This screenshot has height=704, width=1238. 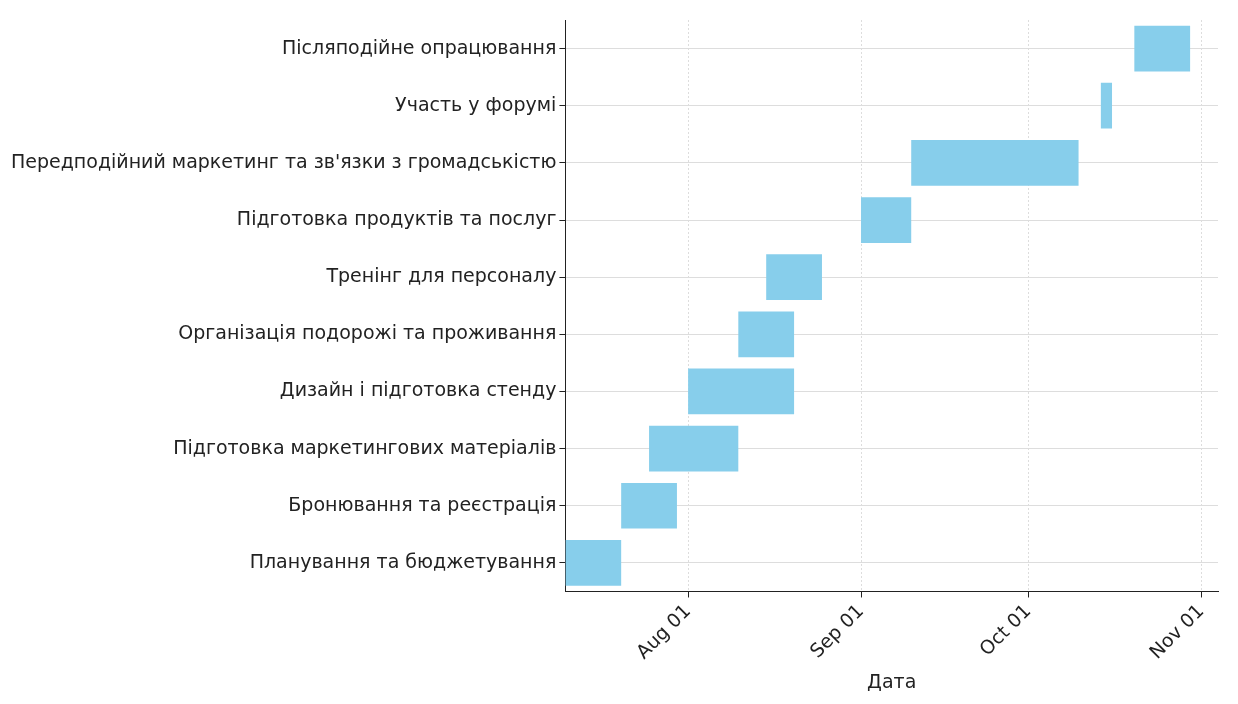 What do you see at coordinates (365, 446) in the screenshot?
I see `y-tick-label: Підготовка маркетингових матеріалів` at bounding box center [365, 446].